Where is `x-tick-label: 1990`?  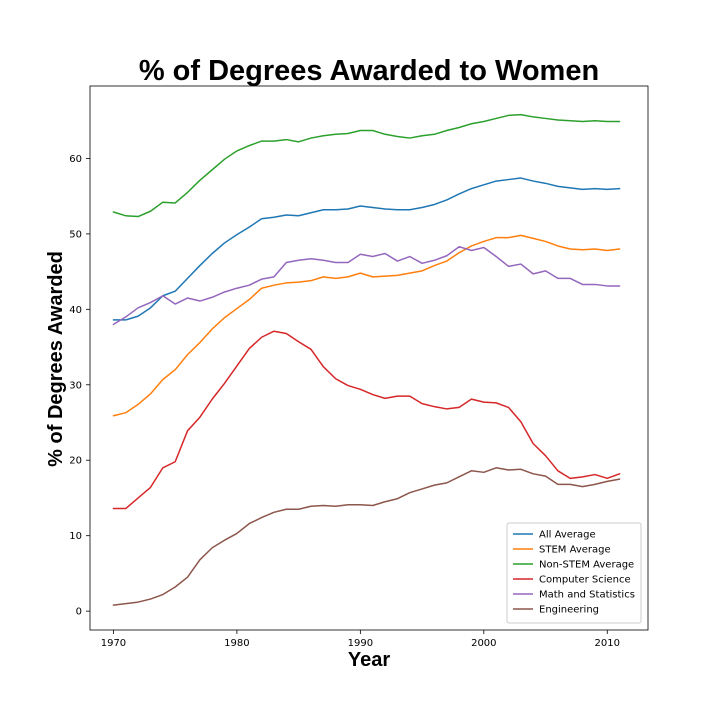
x-tick-label: 1990 is located at coordinates (360, 643).